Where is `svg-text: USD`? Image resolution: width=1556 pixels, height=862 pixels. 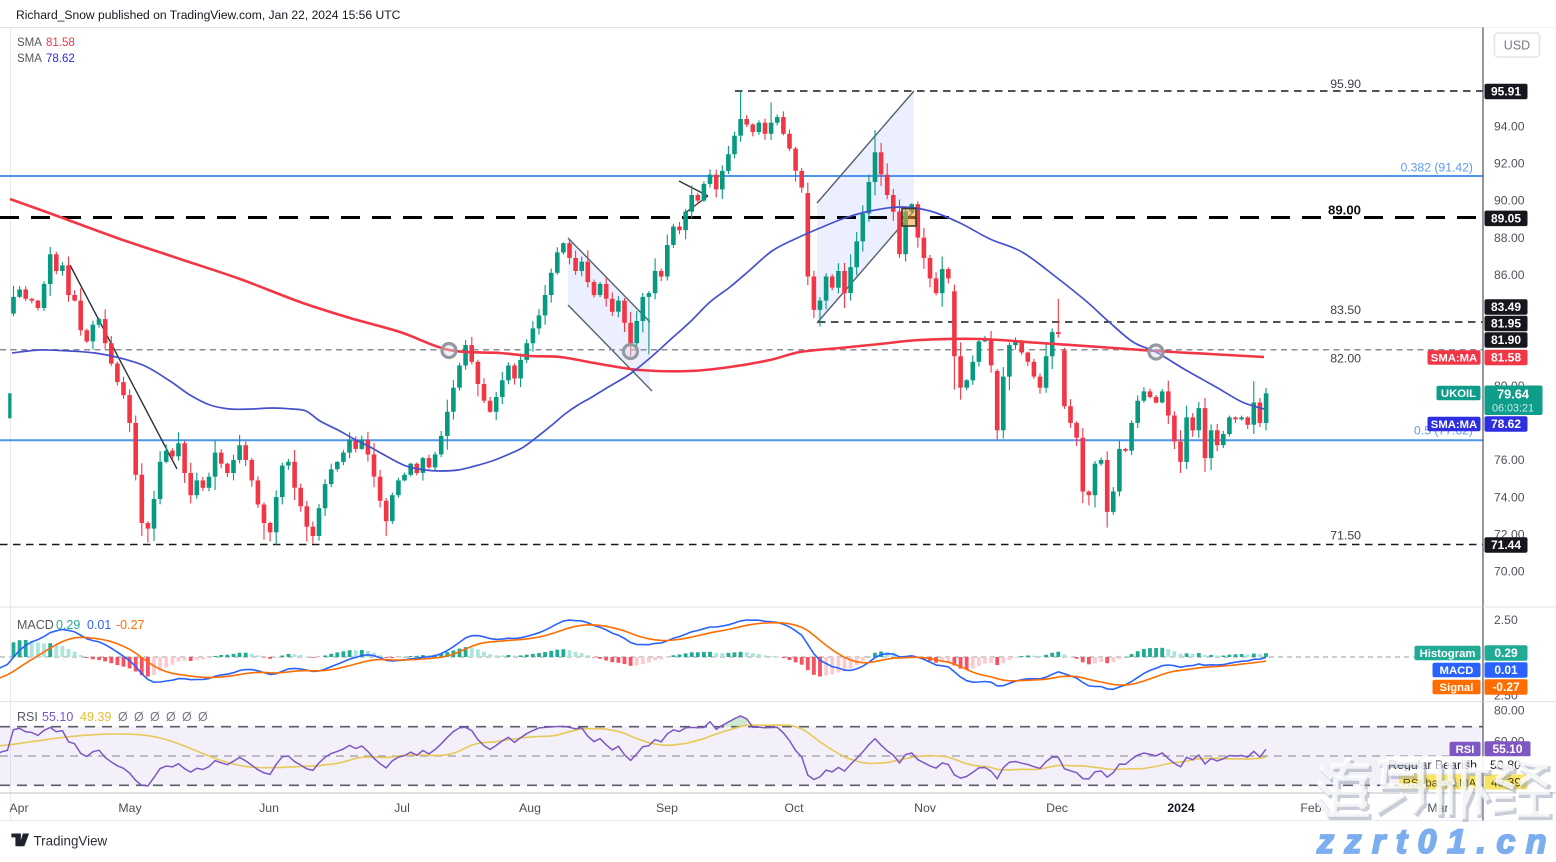 svg-text: USD is located at coordinates (1517, 46).